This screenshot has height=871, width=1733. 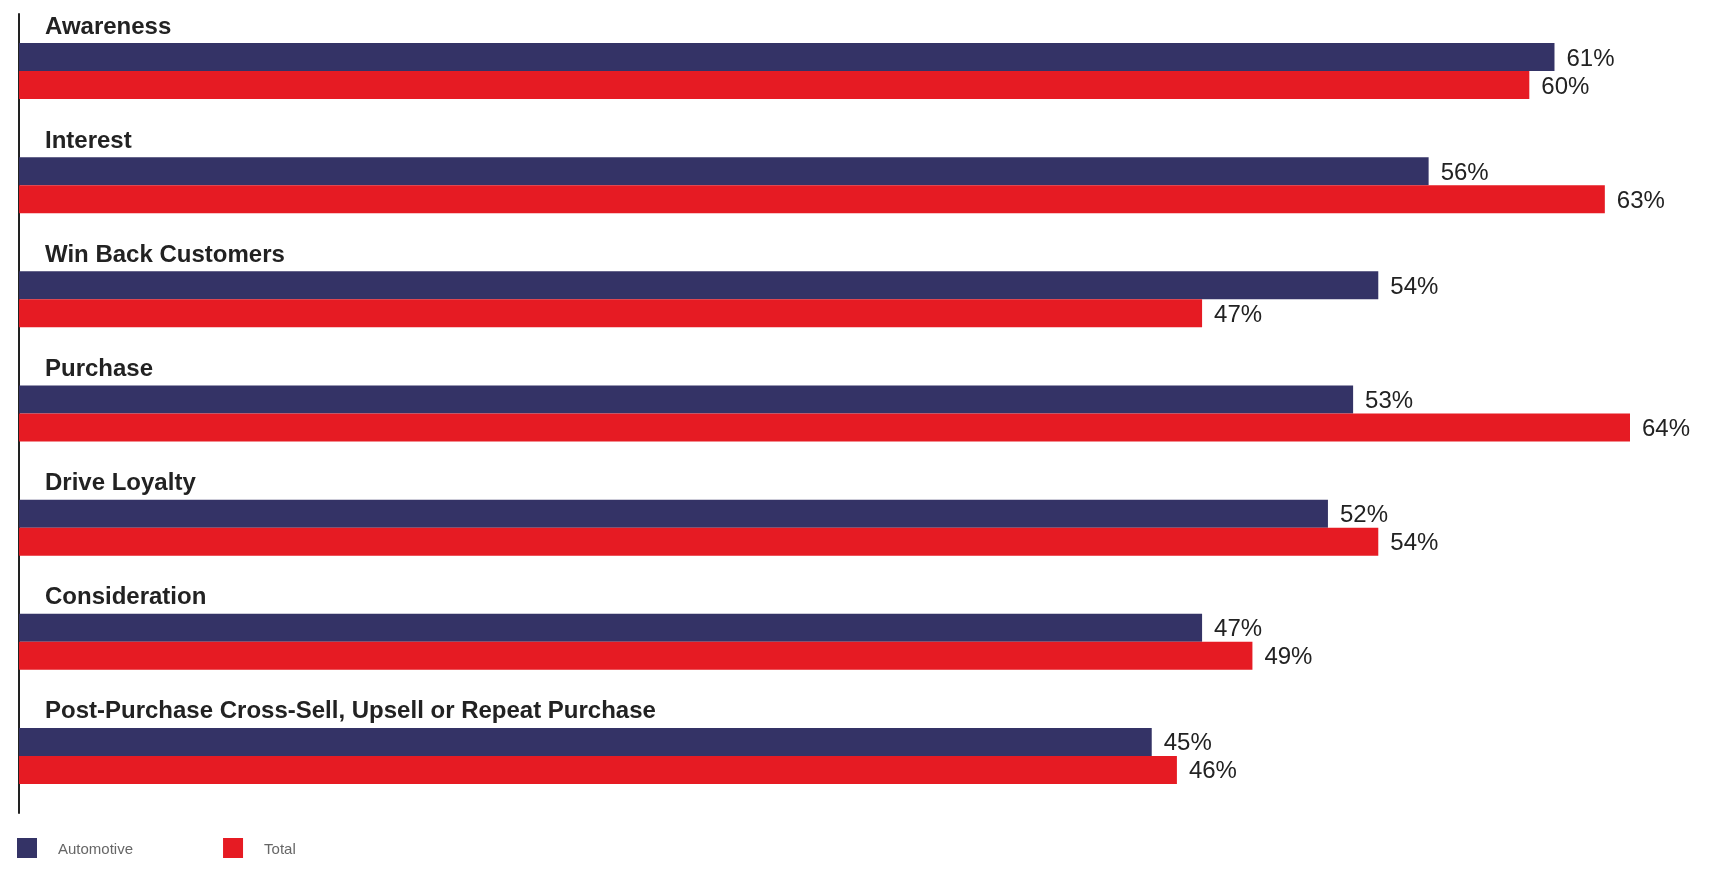 I want to click on data-label: 46%, so click(x=1212, y=770).